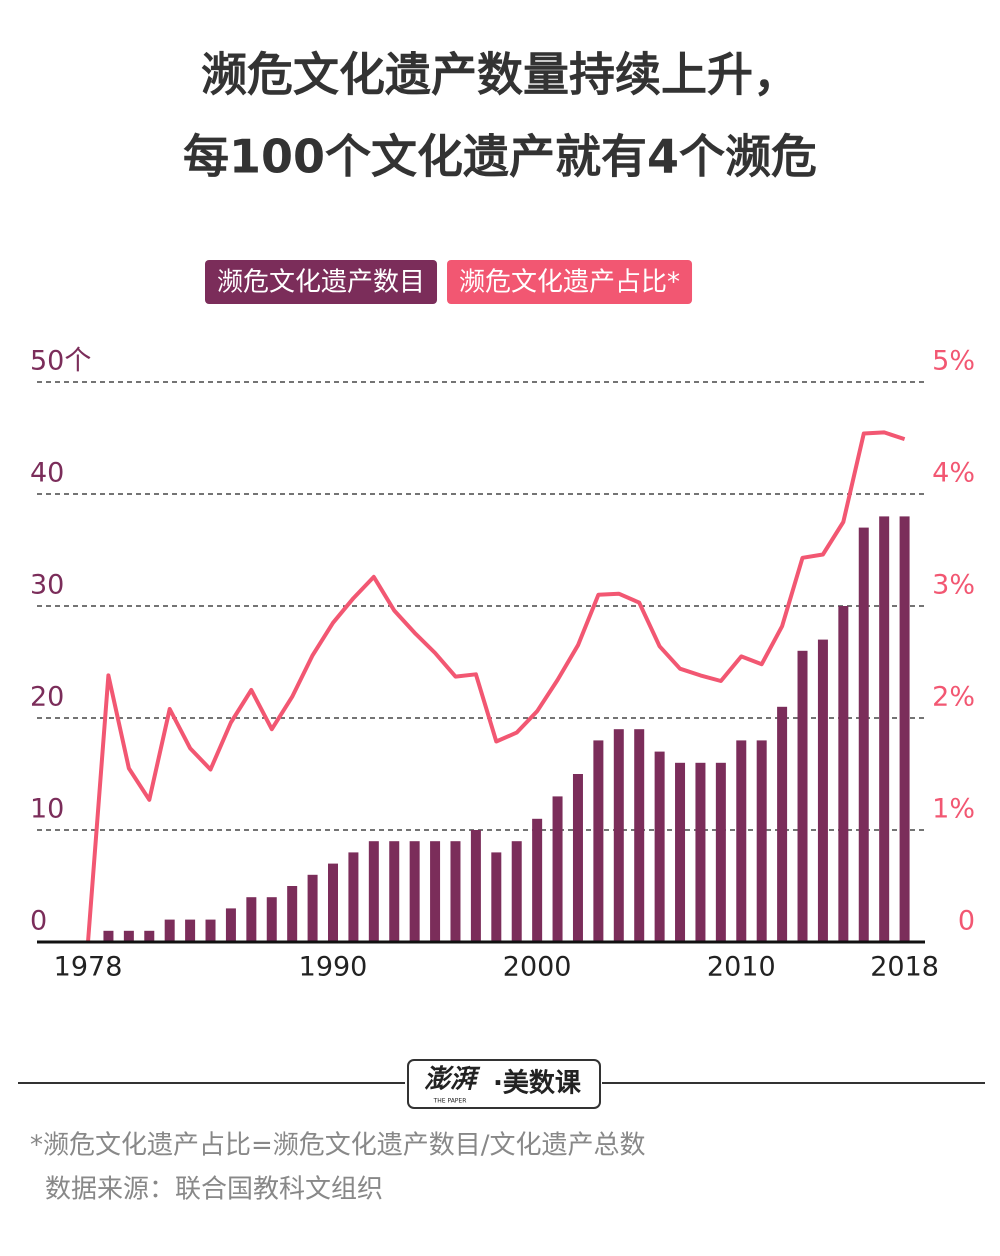  Describe the element at coordinates (47, 697) in the screenshot. I see `y-tick-label: 20` at that location.